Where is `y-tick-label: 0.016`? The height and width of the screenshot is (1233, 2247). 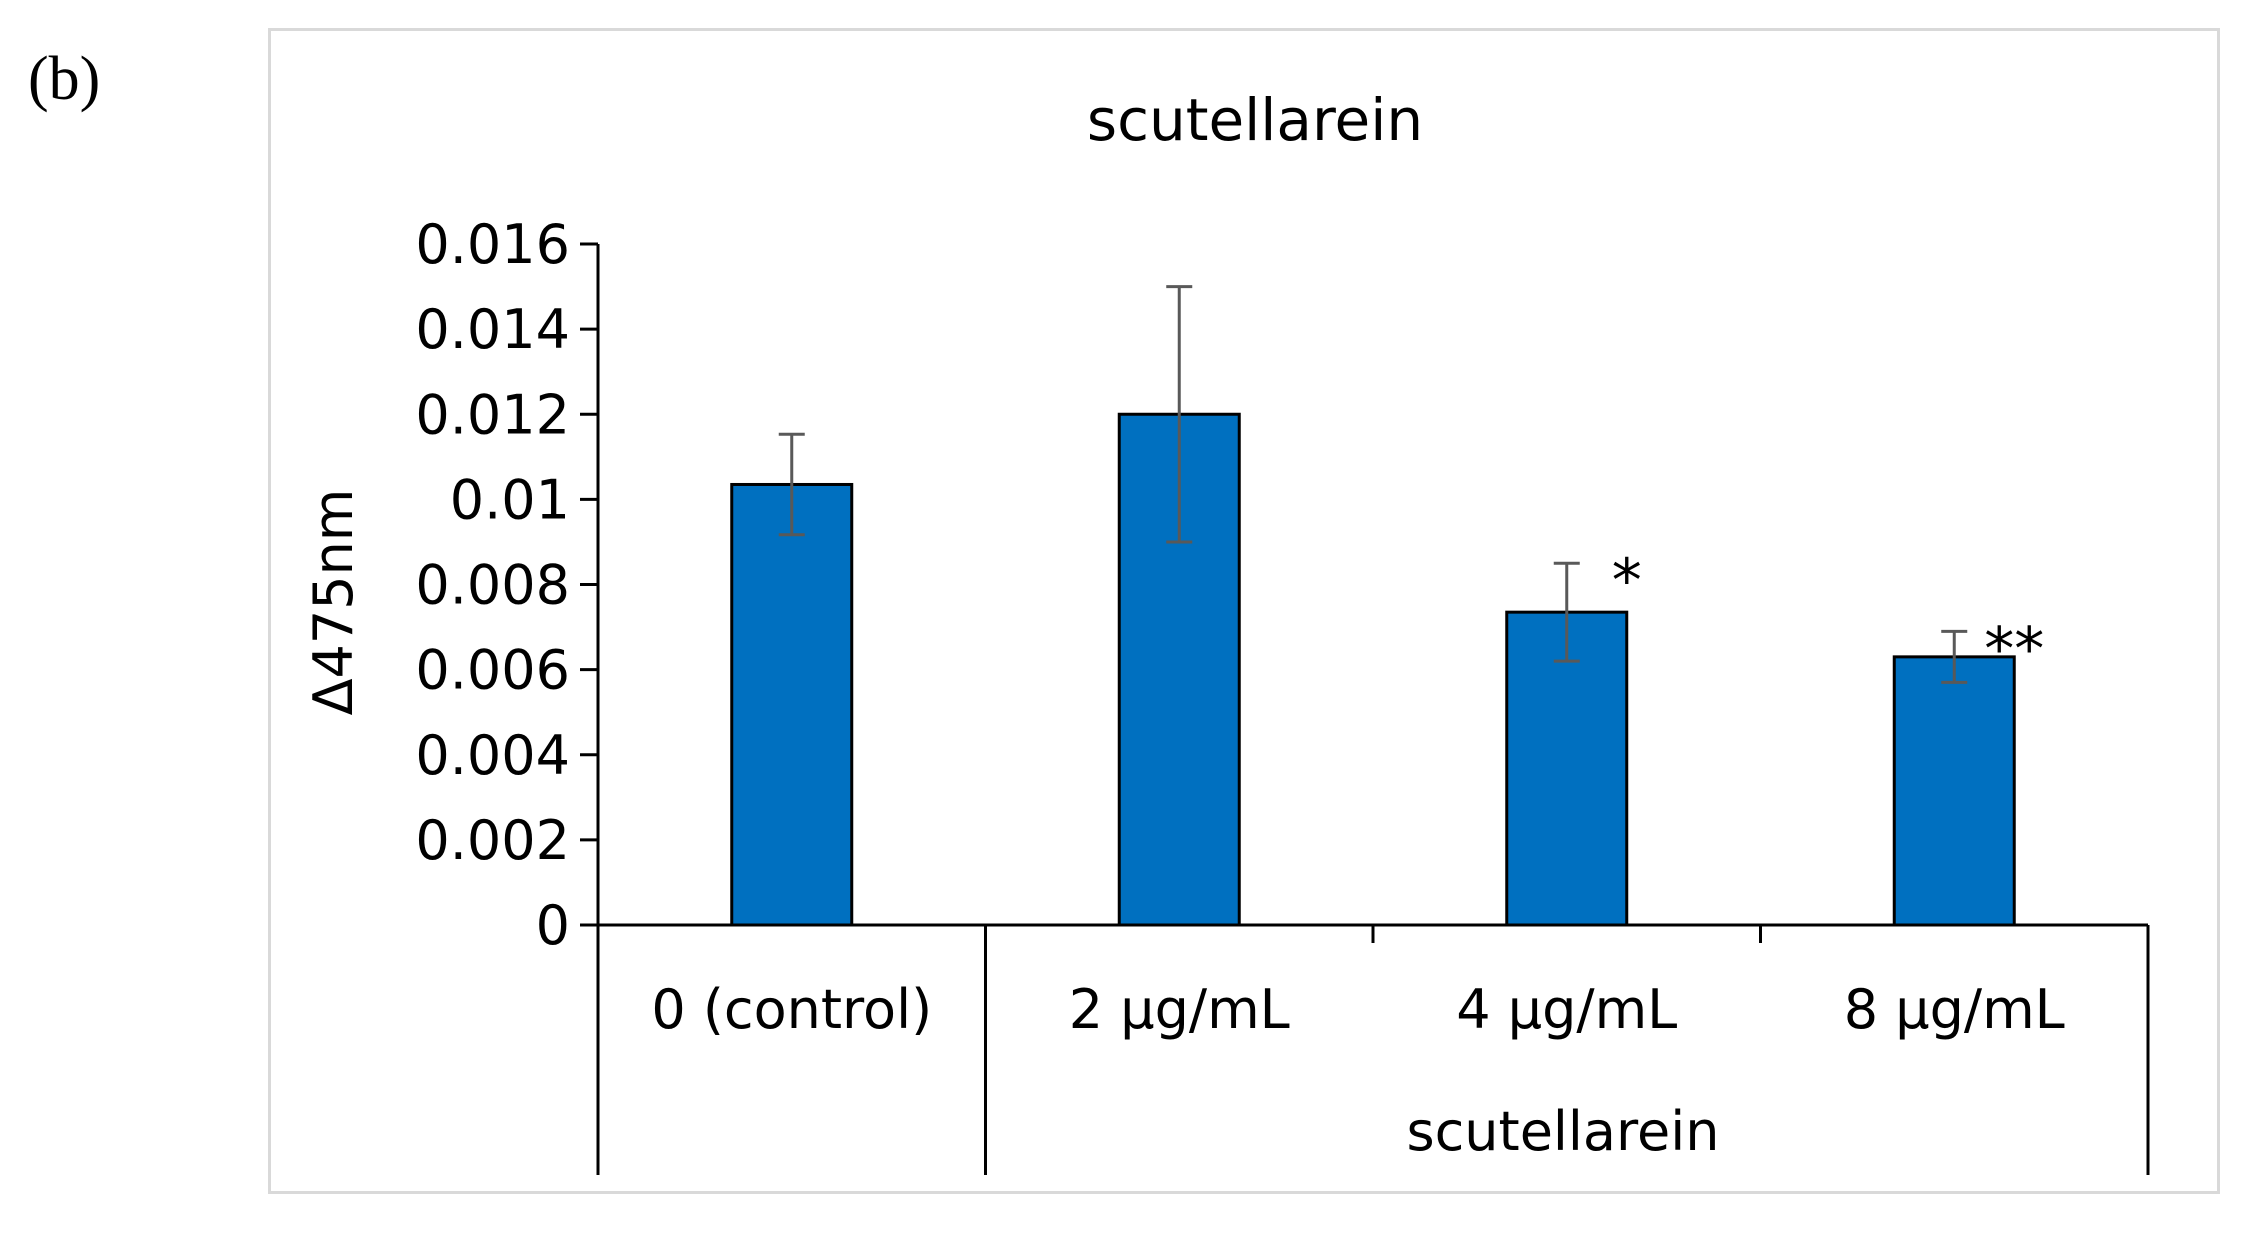 y-tick-label: 0.016 is located at coordinates (492, 244).